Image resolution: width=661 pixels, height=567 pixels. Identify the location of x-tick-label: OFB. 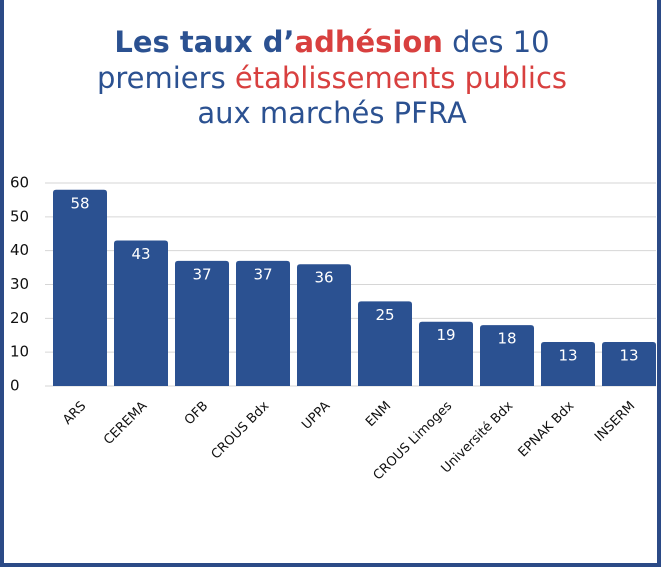
(196, 413).